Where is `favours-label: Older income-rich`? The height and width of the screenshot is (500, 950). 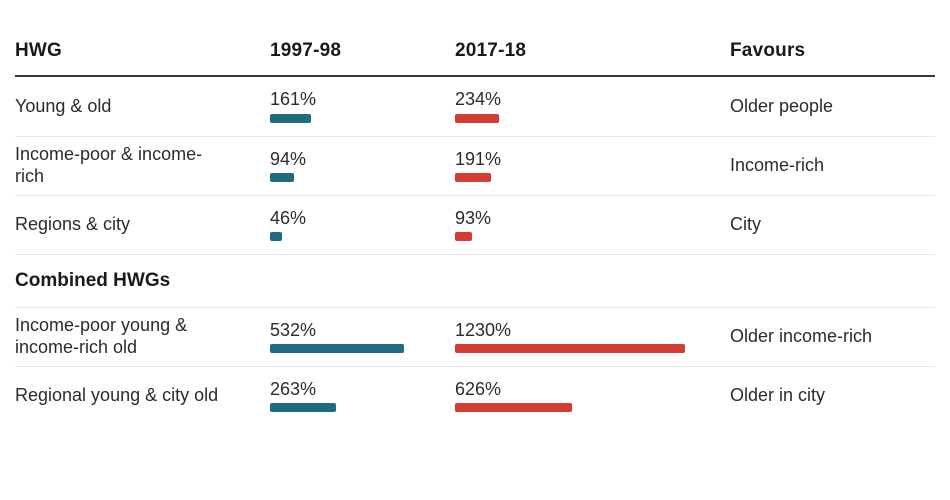 favours-label: Older income-rich is located at coordinates (801, 336).